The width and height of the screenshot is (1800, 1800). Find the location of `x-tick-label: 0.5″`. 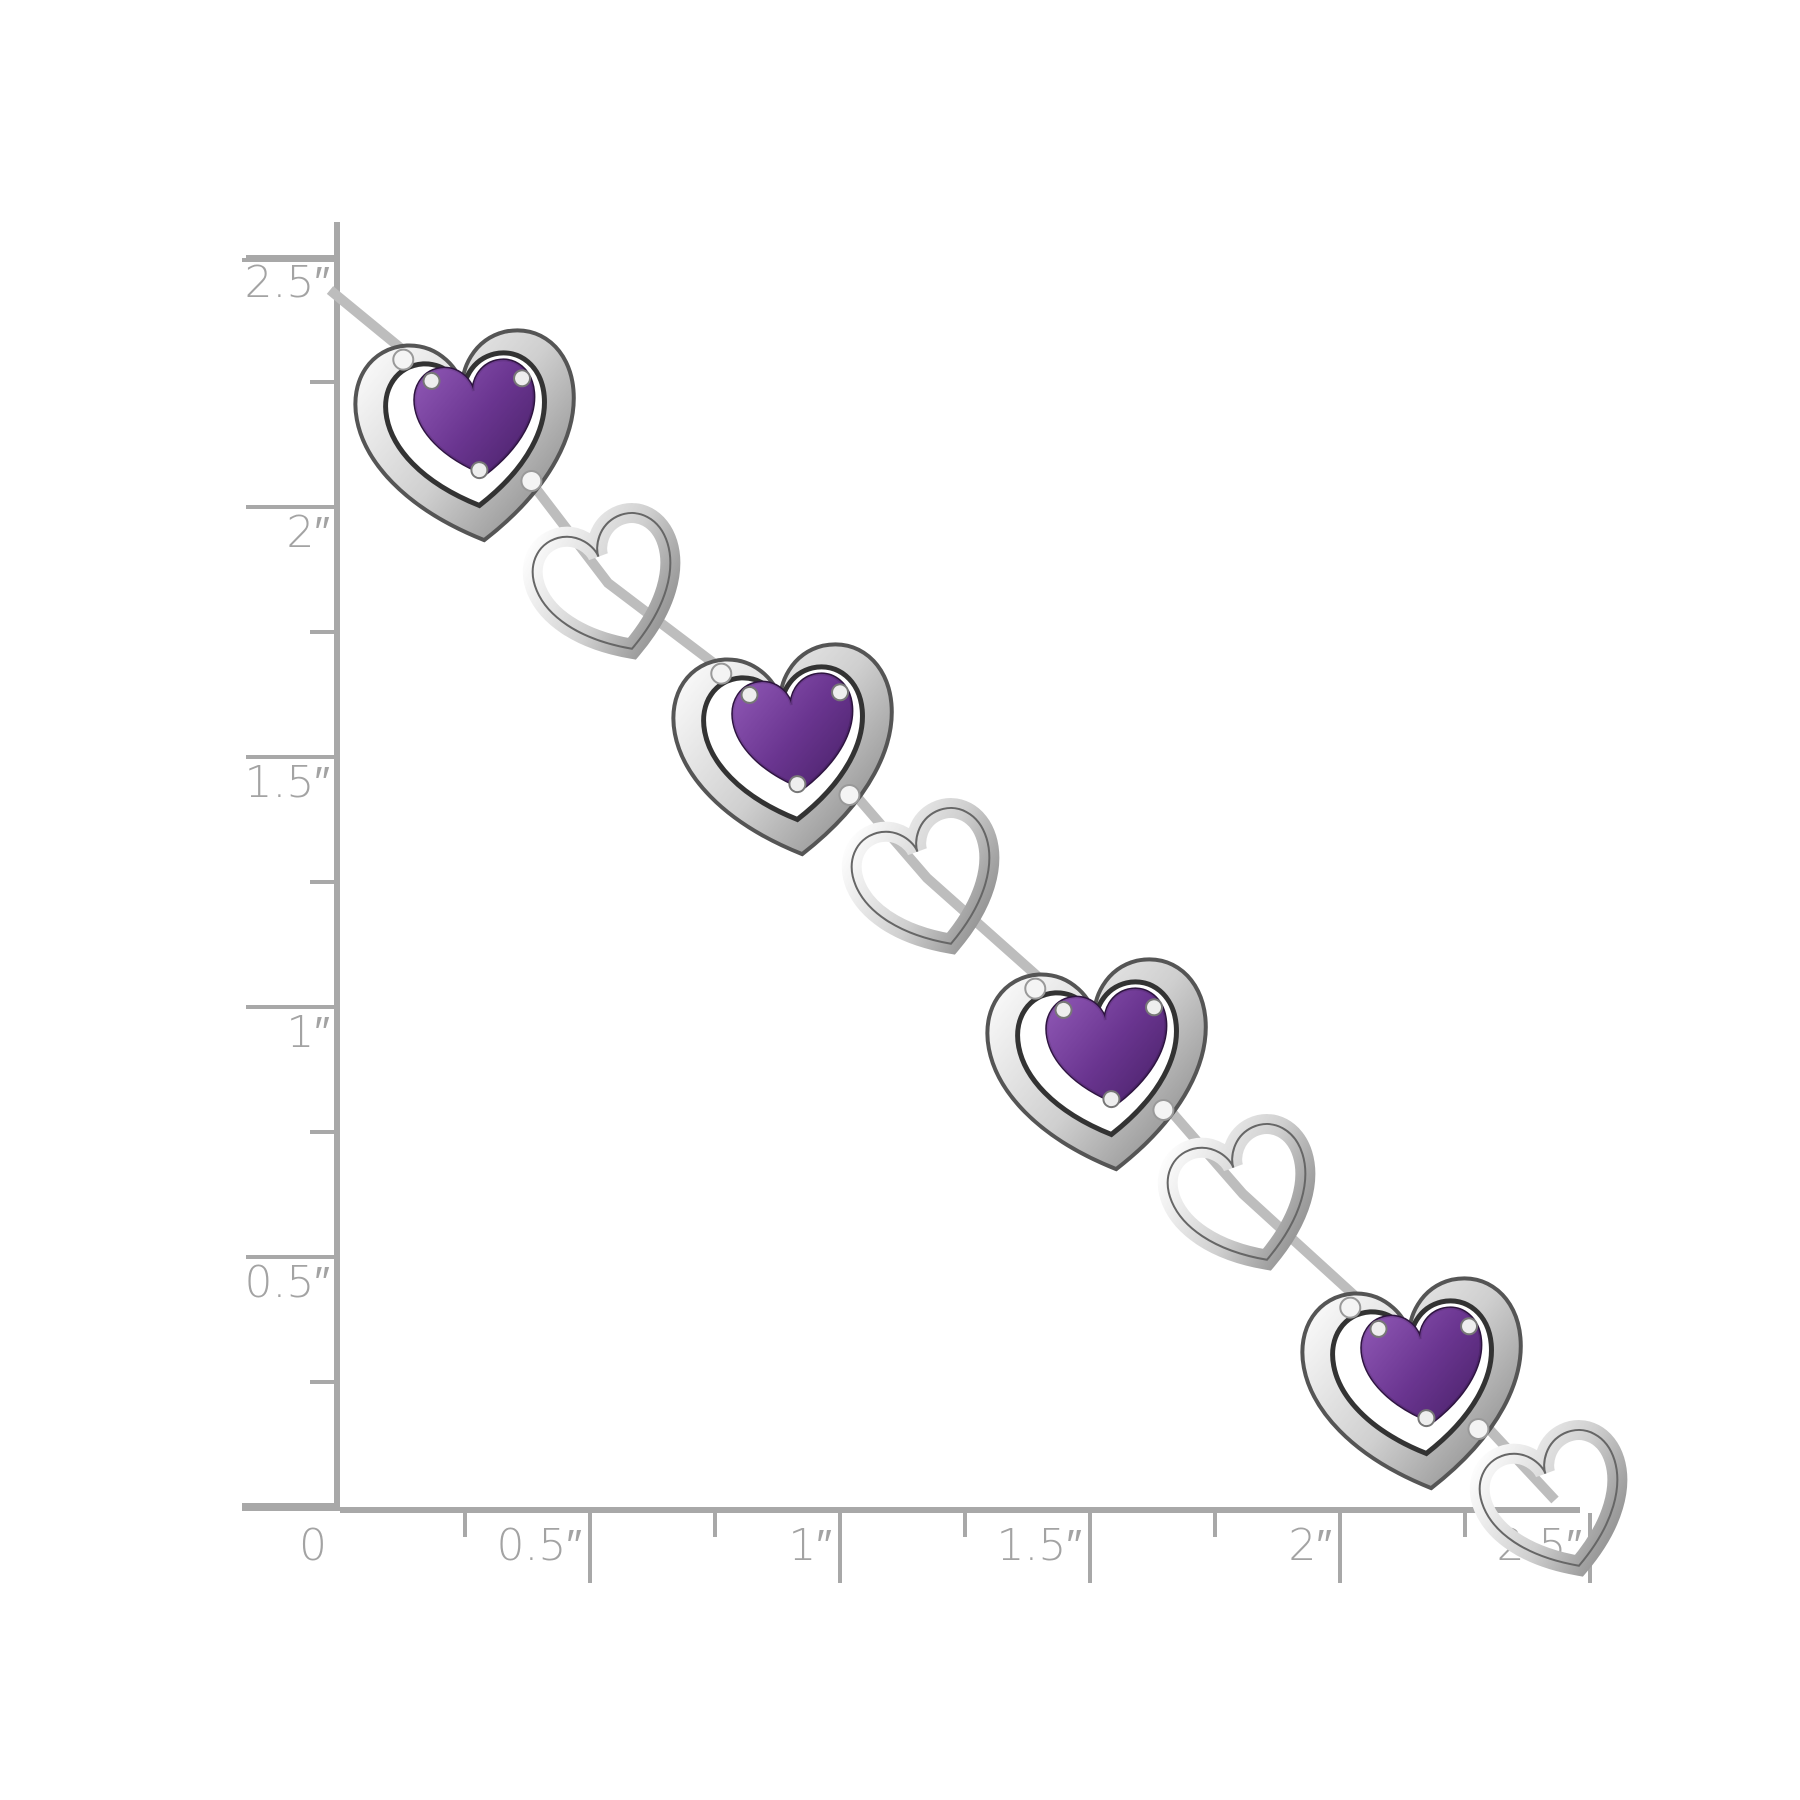

x-tick-label: 0.5″ is located at coordinates (539, 1545).